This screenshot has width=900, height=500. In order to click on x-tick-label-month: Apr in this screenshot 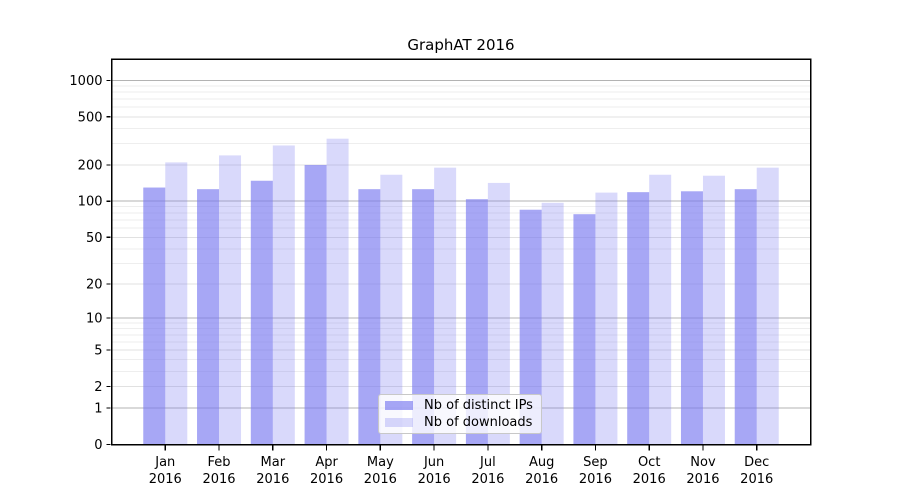, I will do `click(326, 462)`.